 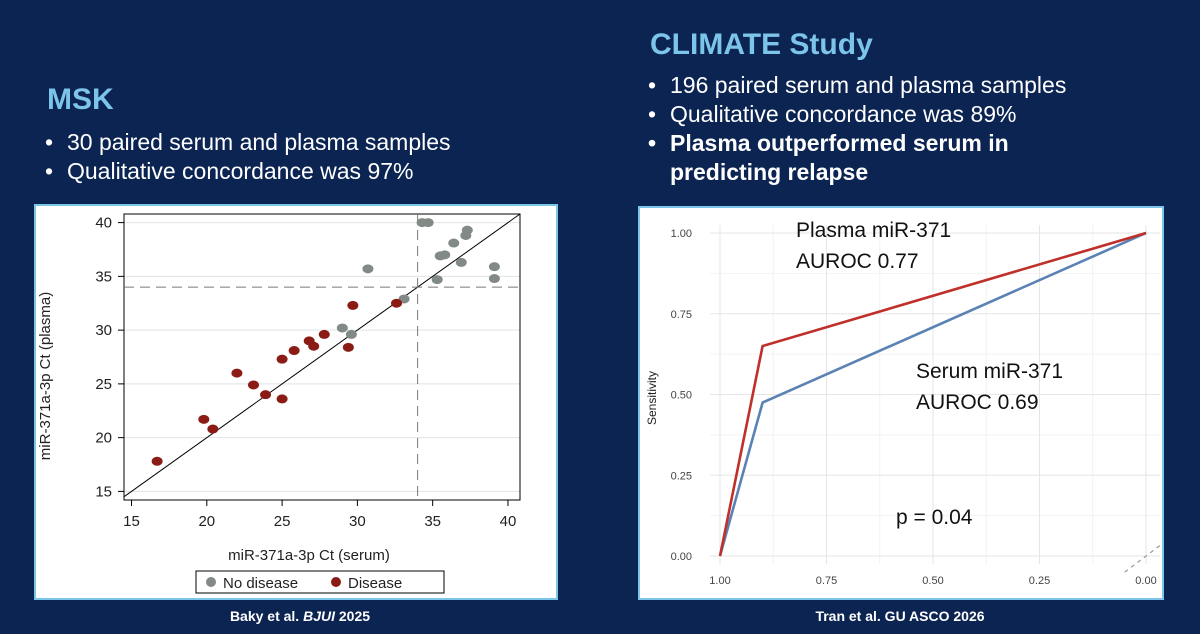 I want to click on scatter-y-tick-label: 30, so click(x=103, y=330).